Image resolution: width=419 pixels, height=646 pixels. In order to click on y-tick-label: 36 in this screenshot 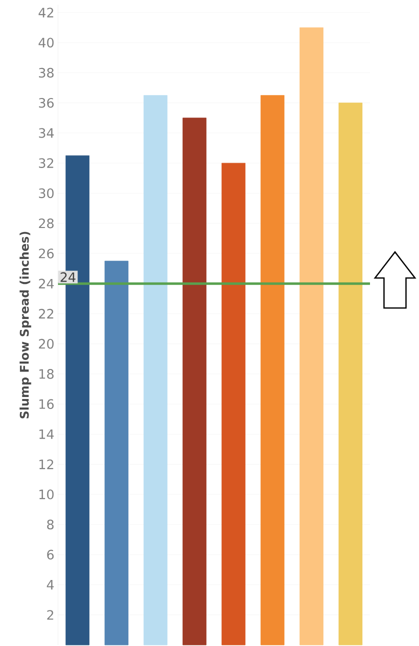, I will do `click(46, 103)`.